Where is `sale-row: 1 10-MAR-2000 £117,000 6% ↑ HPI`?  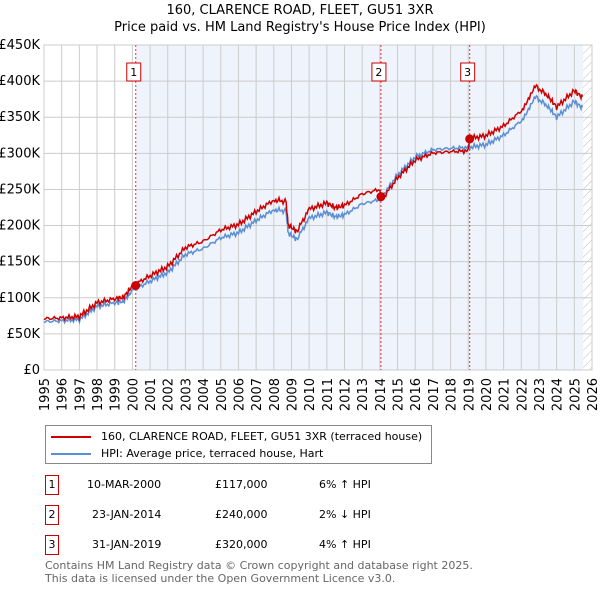
sale-row: 1 10-MAR-2000 £117,000 6% ↑ HPI is located at coordinates (255, 485).